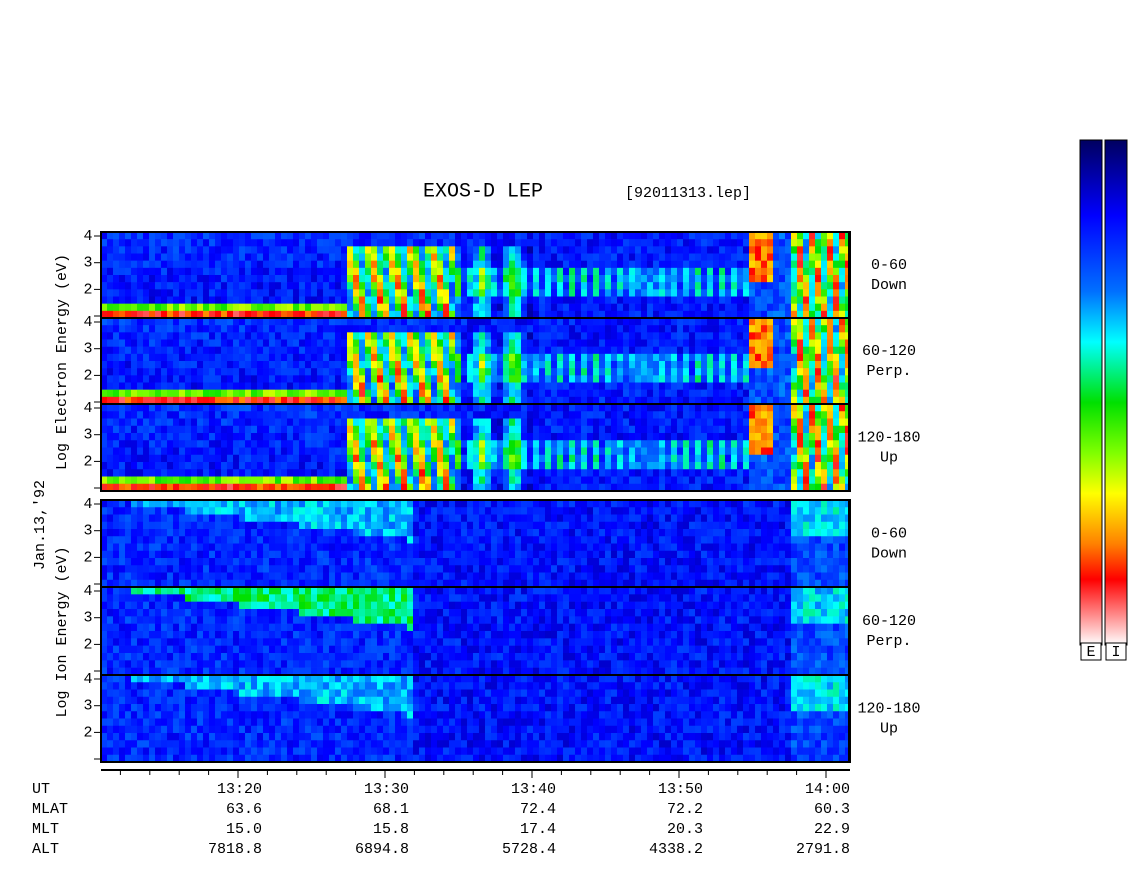 This screenshot has height=880, width=1130. Describe the element at coordinates (62, 631) in the screenshot. I see `y-axis-label: Log Ion Energy (eV)` at that location.